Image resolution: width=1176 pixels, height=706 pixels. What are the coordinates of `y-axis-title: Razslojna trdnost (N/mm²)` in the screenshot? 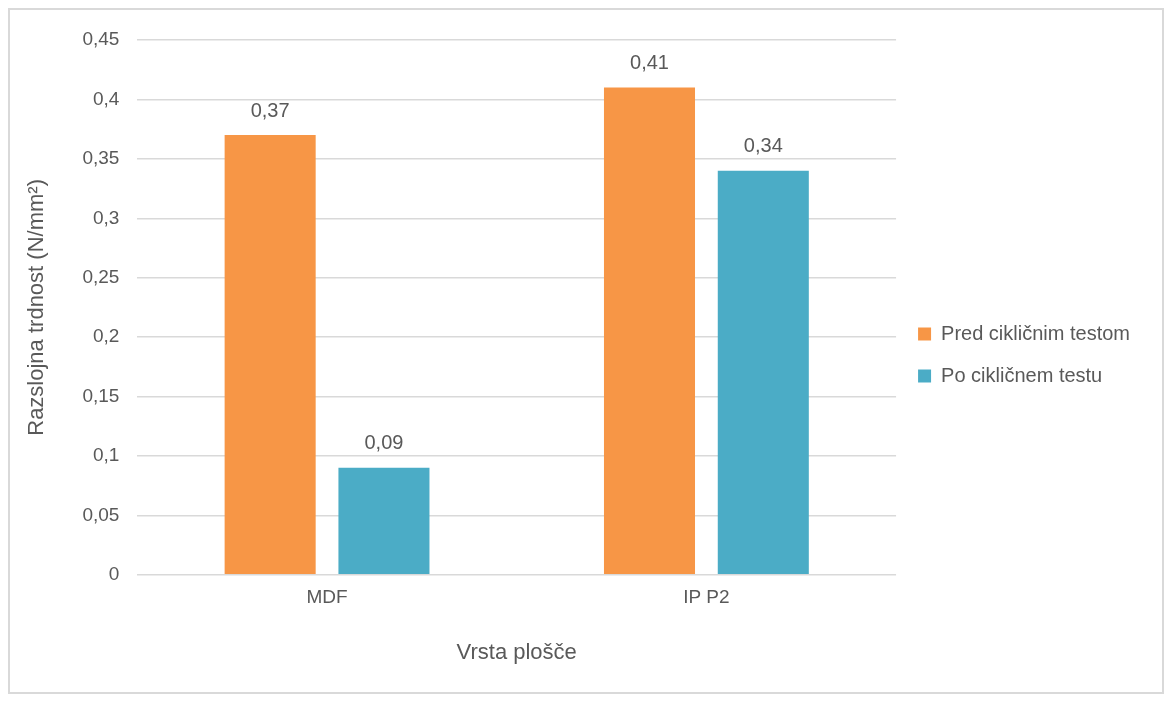 It's located at (36, 307).